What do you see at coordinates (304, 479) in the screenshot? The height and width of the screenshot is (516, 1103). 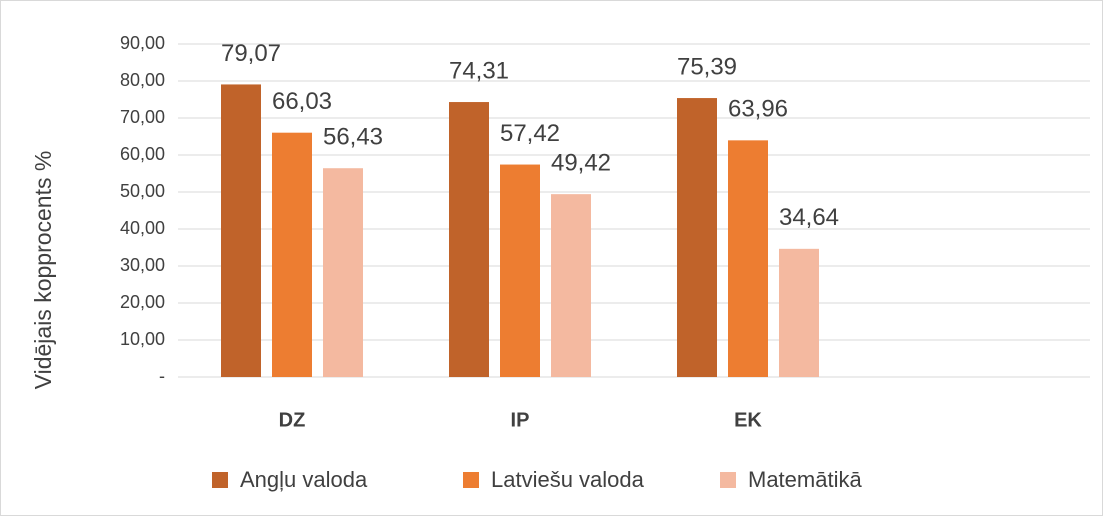 I see `legend-label: Angļu valoda` at bounding box center [304, 479].